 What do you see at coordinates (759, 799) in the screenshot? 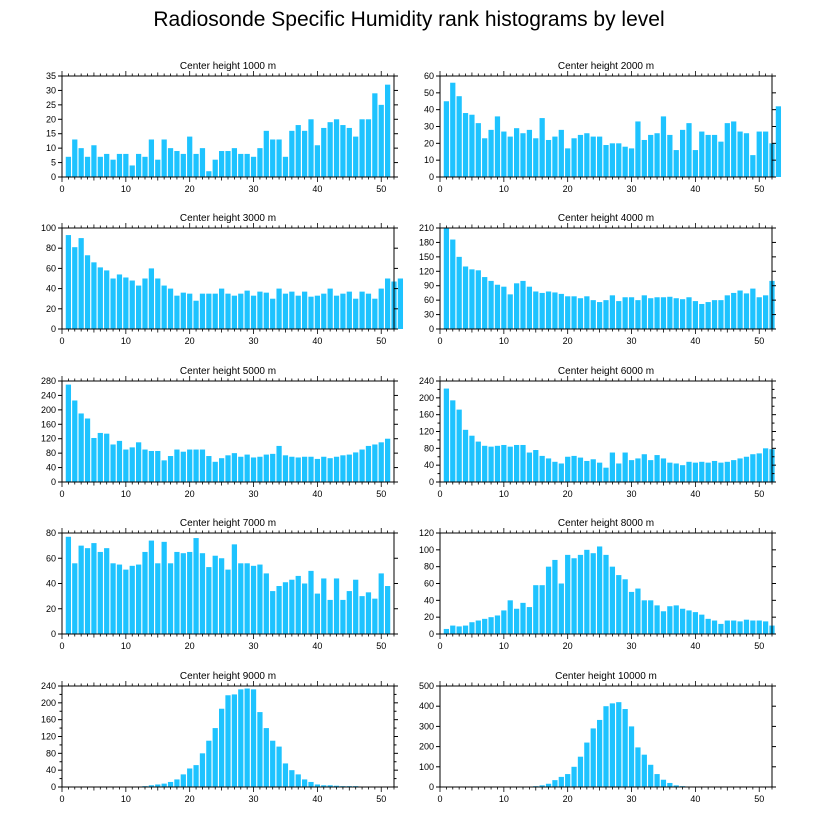
I see `x-tick-label: 50` at bounding box center [759, 799].